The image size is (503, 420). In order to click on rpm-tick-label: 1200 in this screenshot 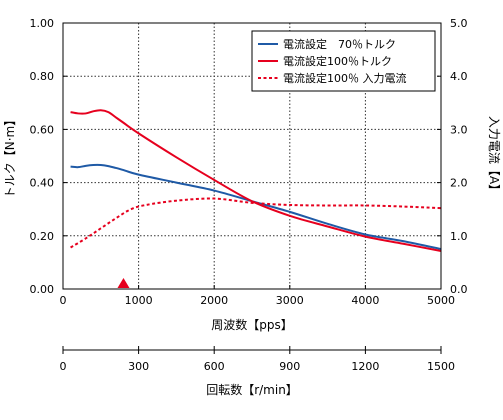, I will do `click(365, 366)`.